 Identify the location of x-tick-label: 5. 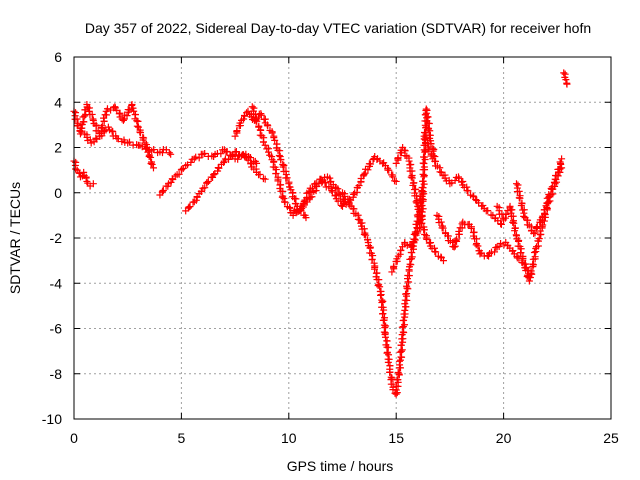
(182, 438).